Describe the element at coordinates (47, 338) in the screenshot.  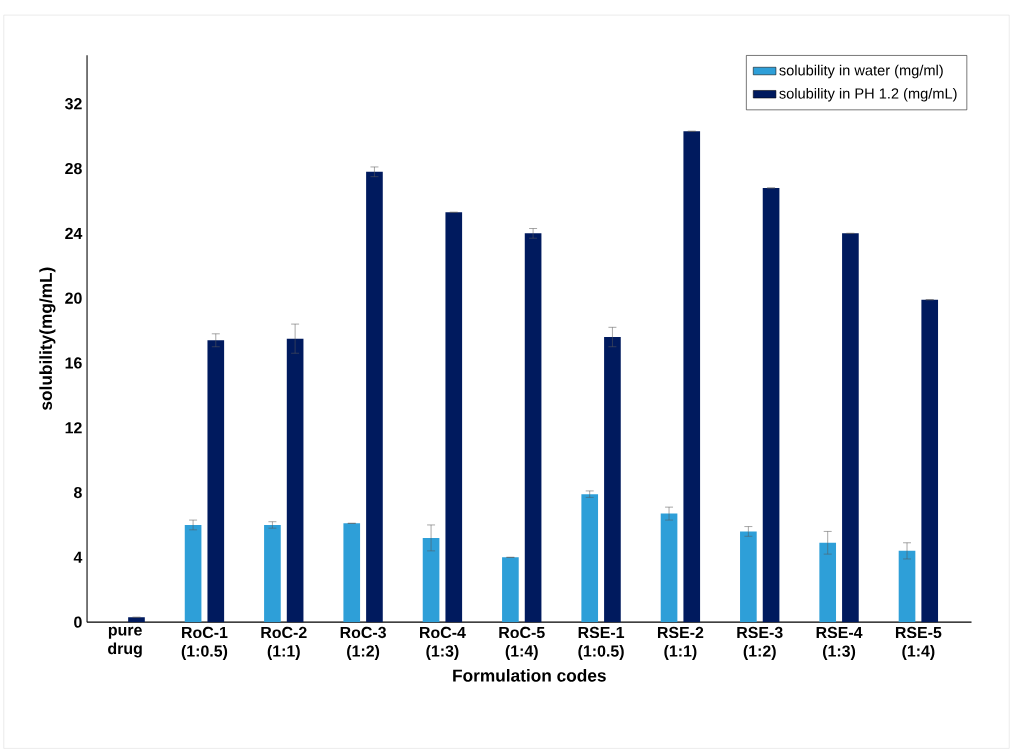
I see `y-axis-title: solubility(mg/mL)` at that location.